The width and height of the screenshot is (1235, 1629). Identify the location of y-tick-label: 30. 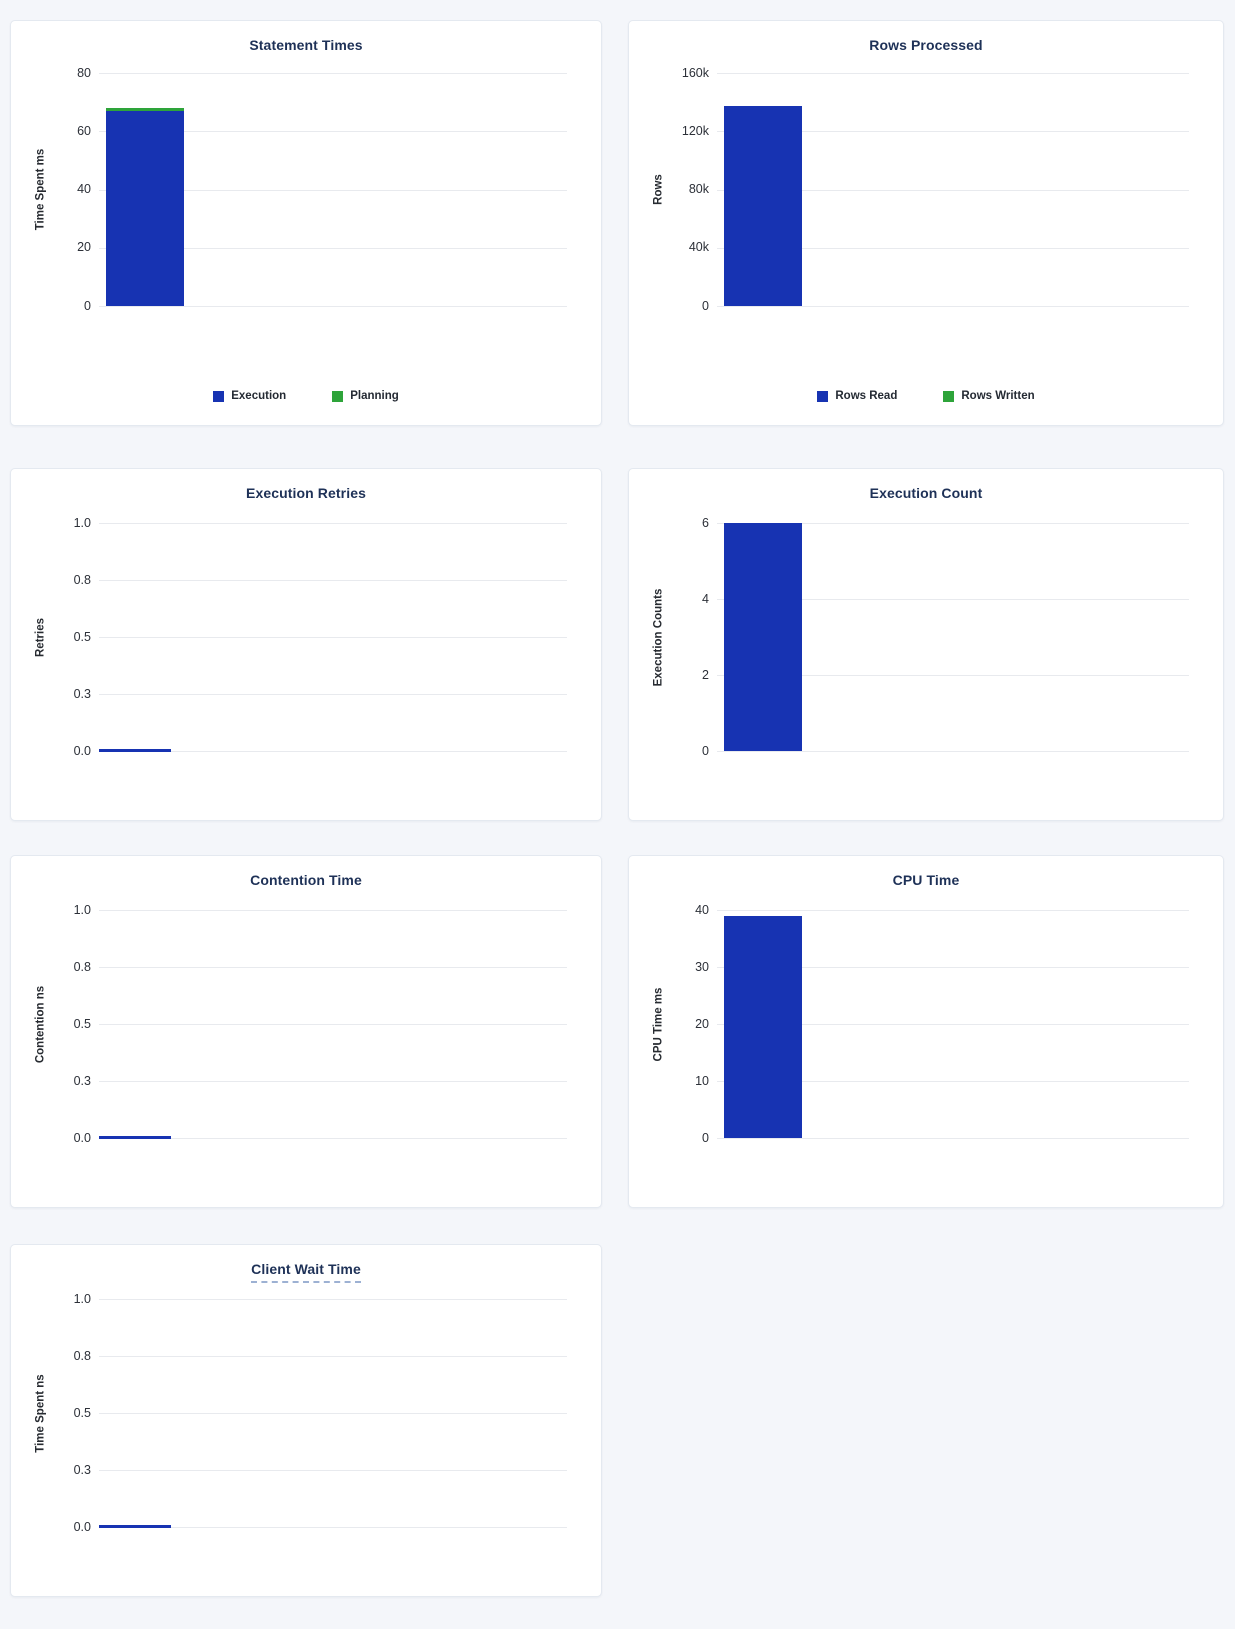
(702, 966).